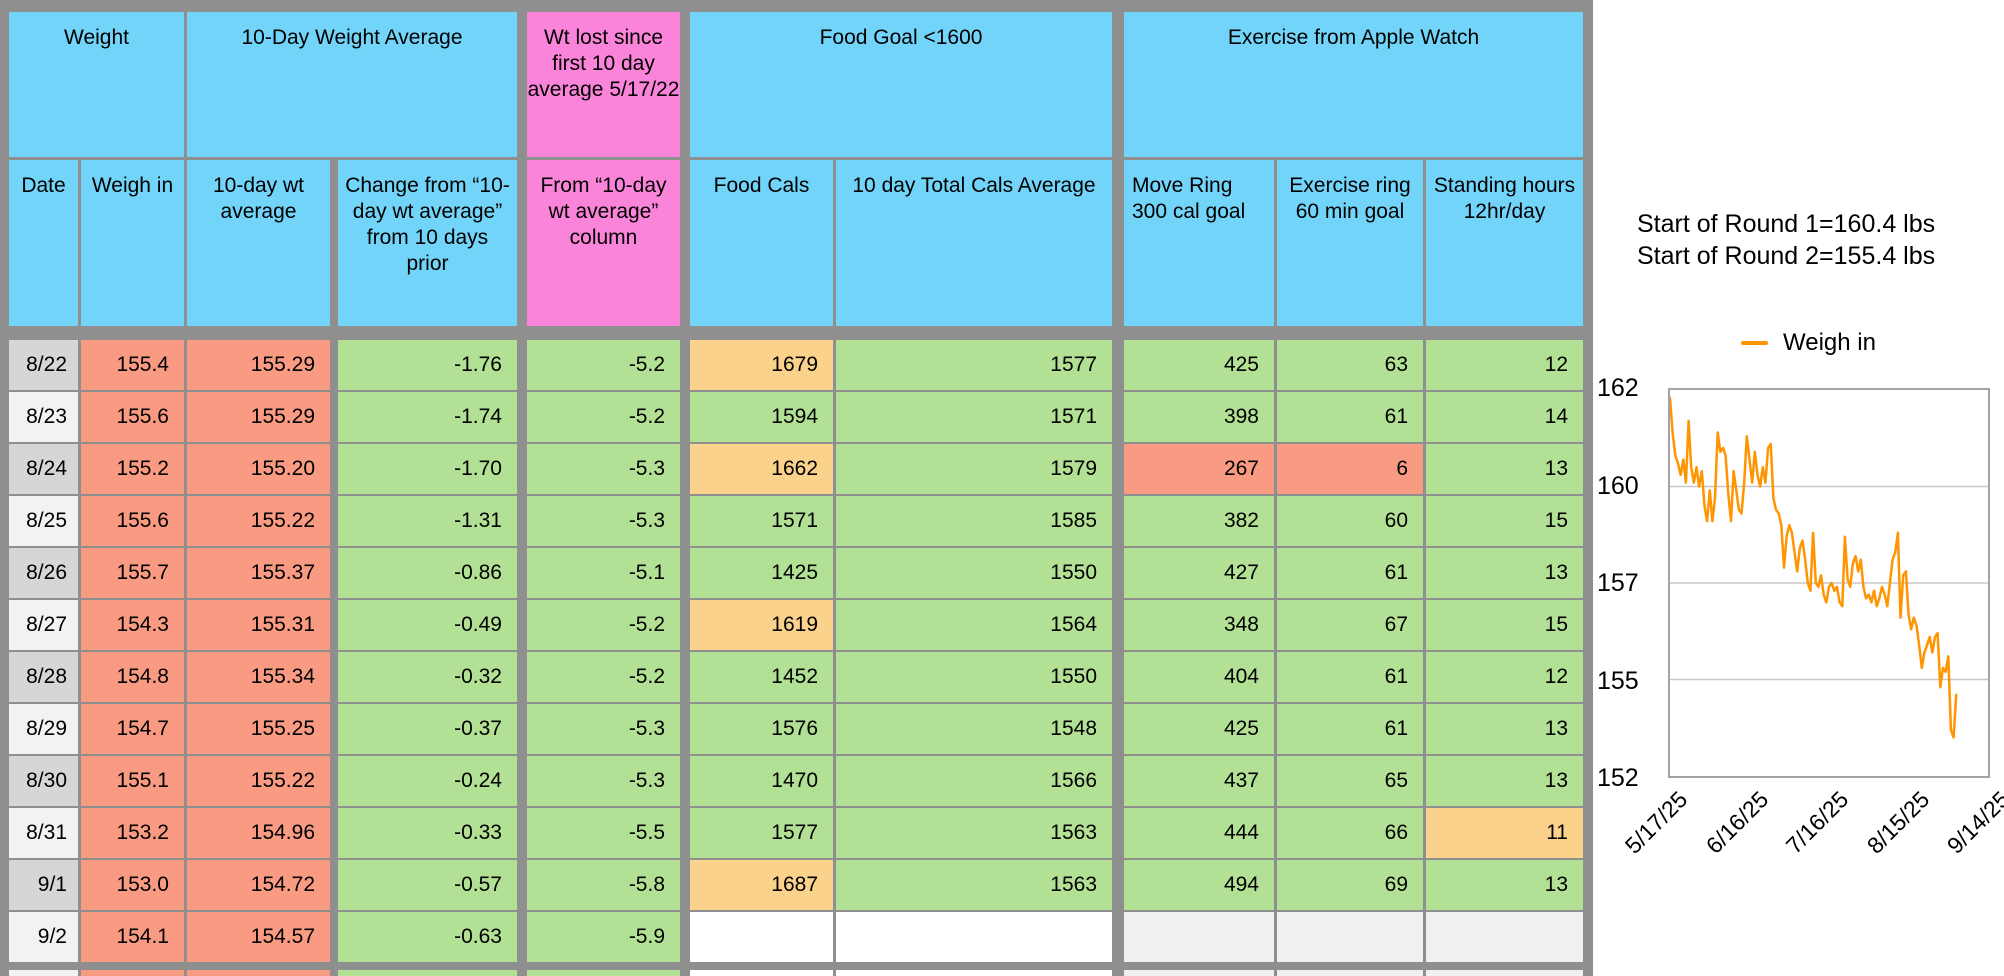  What do you see at coordinates (43, 469) in the screenshot?
I see `date-cell: 8/24` at bounding box center [43, 469].